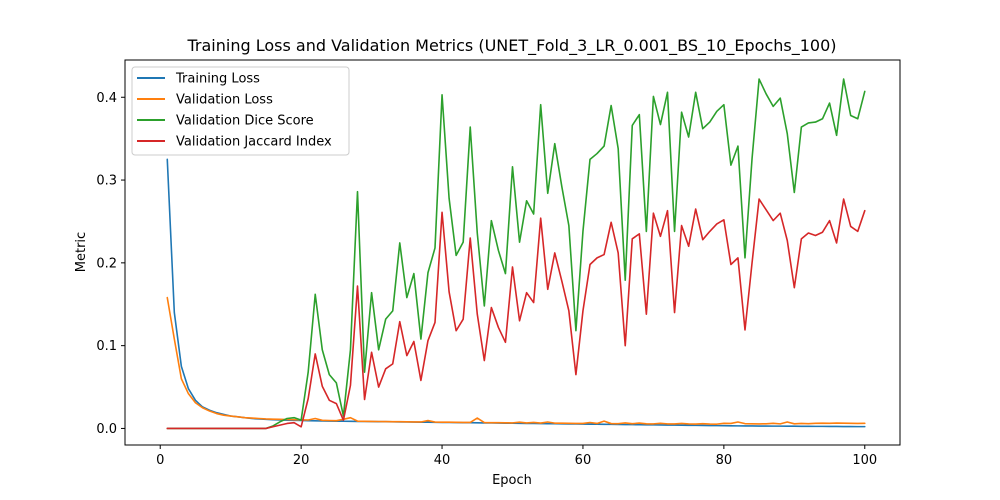 This screenshot has height=500, width=1000. I want to click on legend-label-0: Training Loss, so click(217, 79).